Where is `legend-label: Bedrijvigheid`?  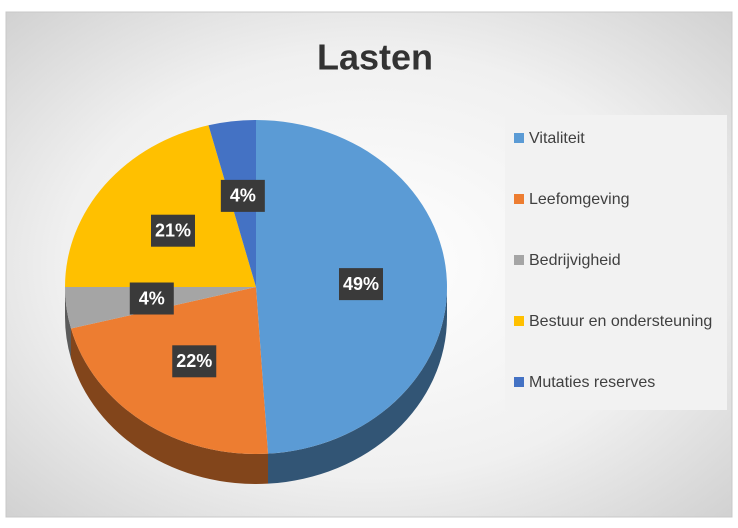 legend-label: Bedrijvigheid is located at coordinates (575, 260).